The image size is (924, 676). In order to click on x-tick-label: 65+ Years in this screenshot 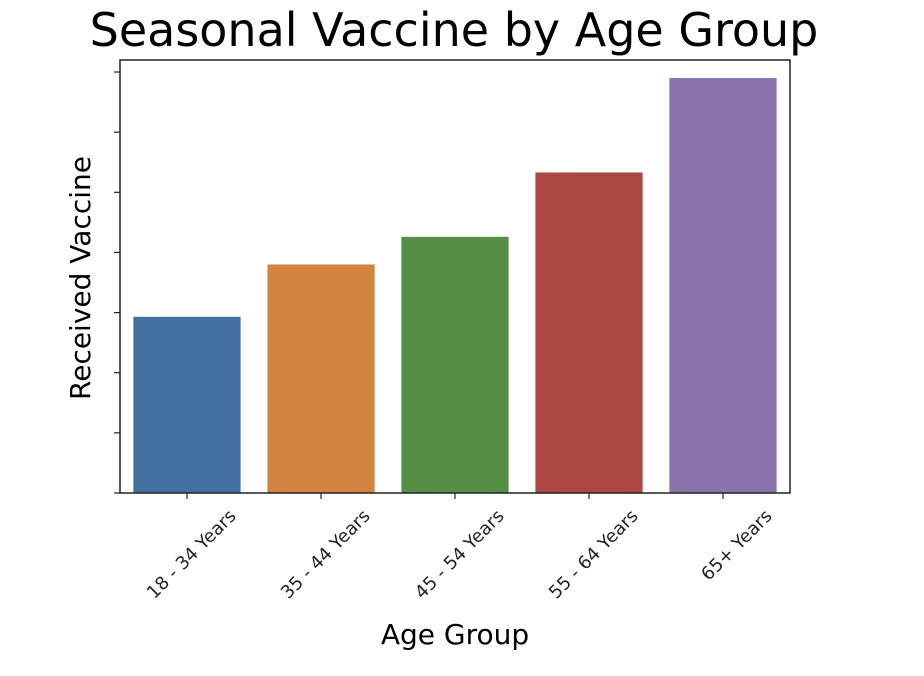, I will do `click(736, 545)`.